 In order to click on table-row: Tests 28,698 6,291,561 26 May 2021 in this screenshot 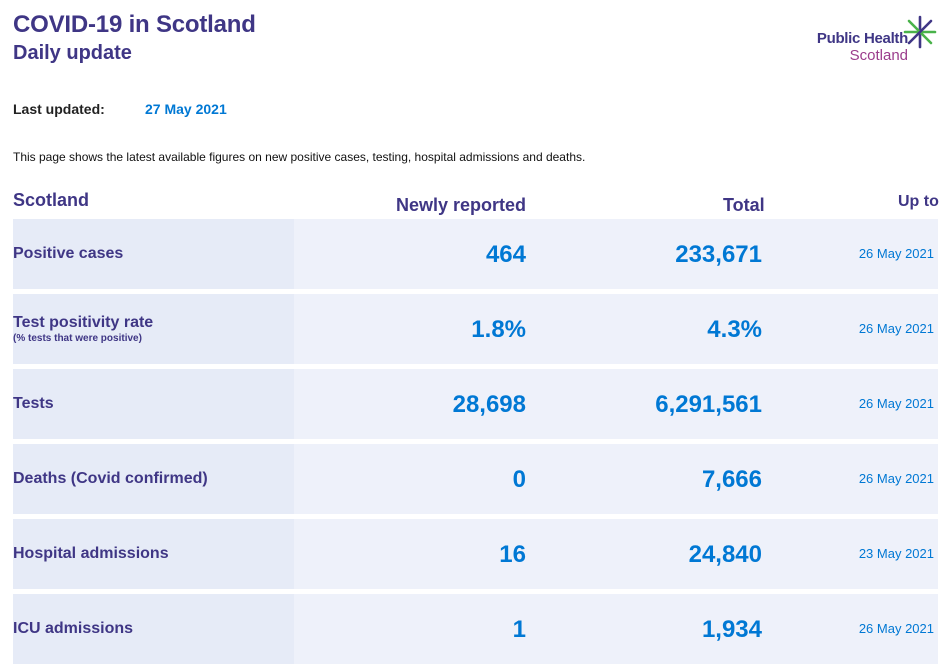, I will do `click(475, 404)`.